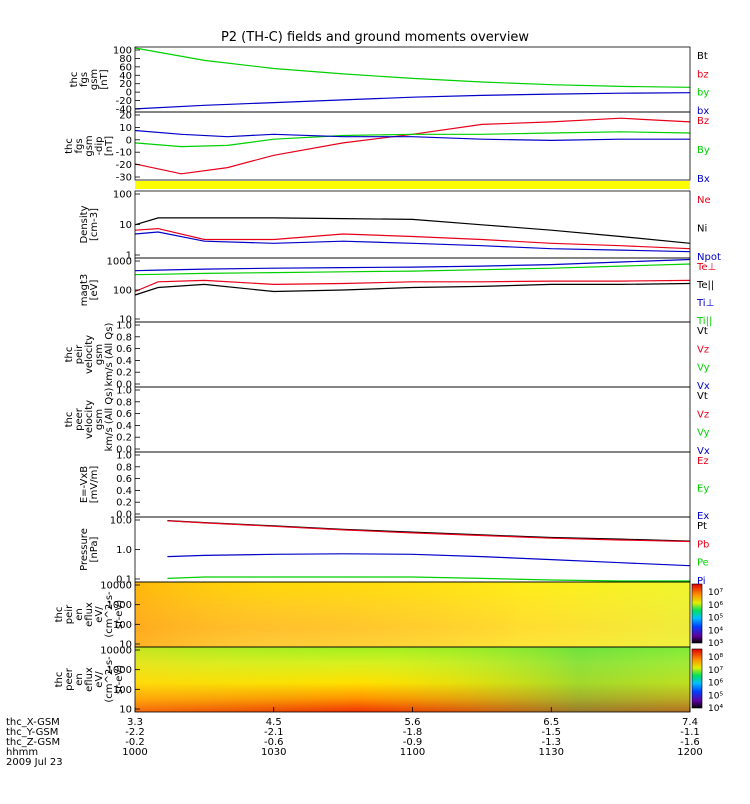 The height and width of the screenshot is (804, 750). What do you see at coordinates (122, 690) in the screenshot?
I see `ele_spec-ytick-label: 100` at bounding box center [122, 690].